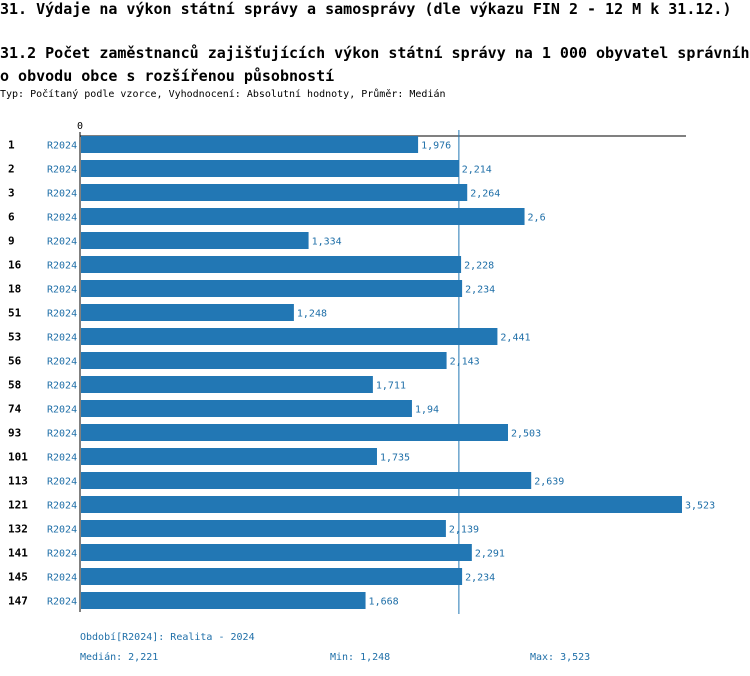 Image resolution: width=750 pixels, height=676 pixels. What do you see at coordinates (327, 242) in the screenshot?
I see `value-label: 1,334` at bounding box center [327, 242].